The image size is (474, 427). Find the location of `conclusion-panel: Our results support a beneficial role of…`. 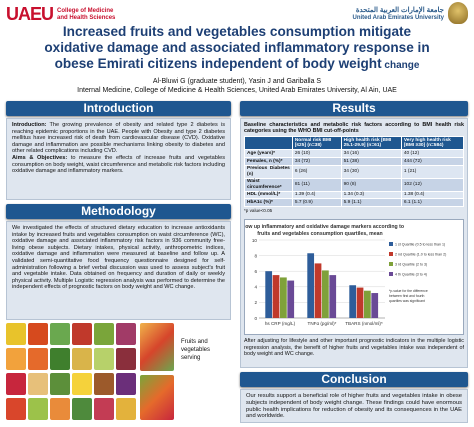

conclusion-panel: Our results support a beneficial role of… is located at coordinates (354, 406).